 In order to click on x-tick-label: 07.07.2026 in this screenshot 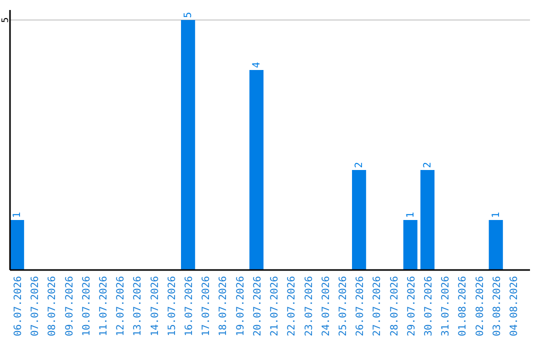, I will do `click(36, 306)`.